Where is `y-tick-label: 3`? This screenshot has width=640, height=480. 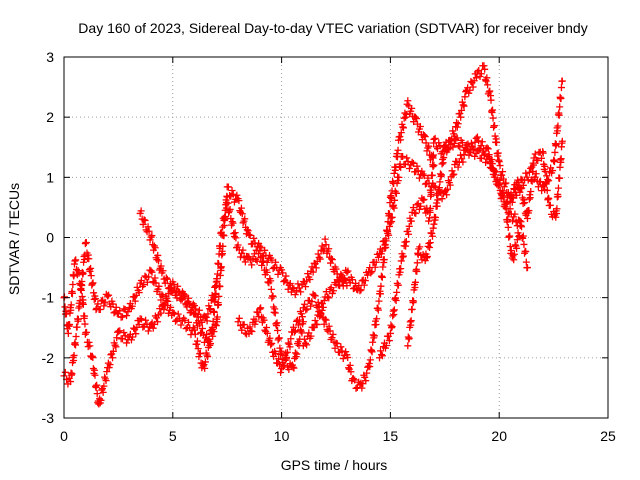
y-tick-label: 3 is located at coordinates (50, 57).